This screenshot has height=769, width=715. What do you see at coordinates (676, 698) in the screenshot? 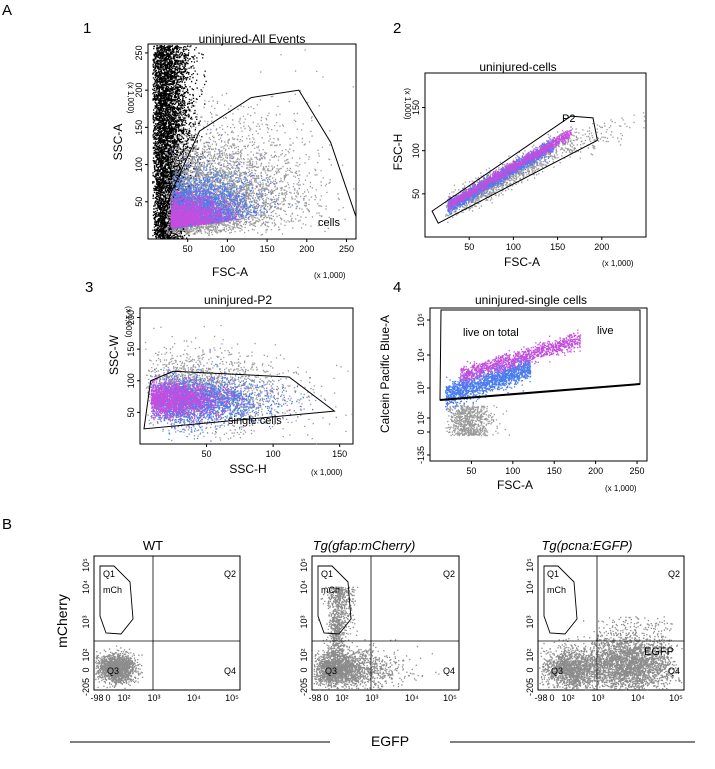
I see `plot-b3-xtick-5: 10⁵` at bounding box center [676, 698].